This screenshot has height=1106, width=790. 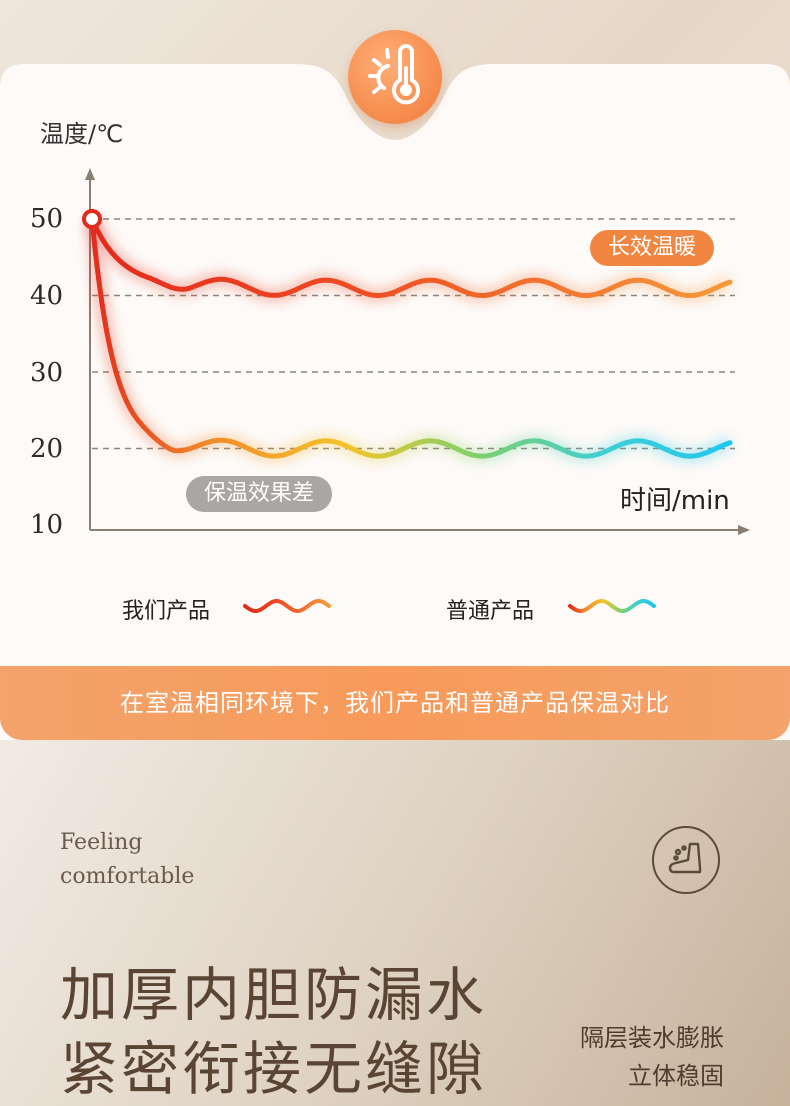 I want to click on thermometer-badge, so click(x=395, y=77).